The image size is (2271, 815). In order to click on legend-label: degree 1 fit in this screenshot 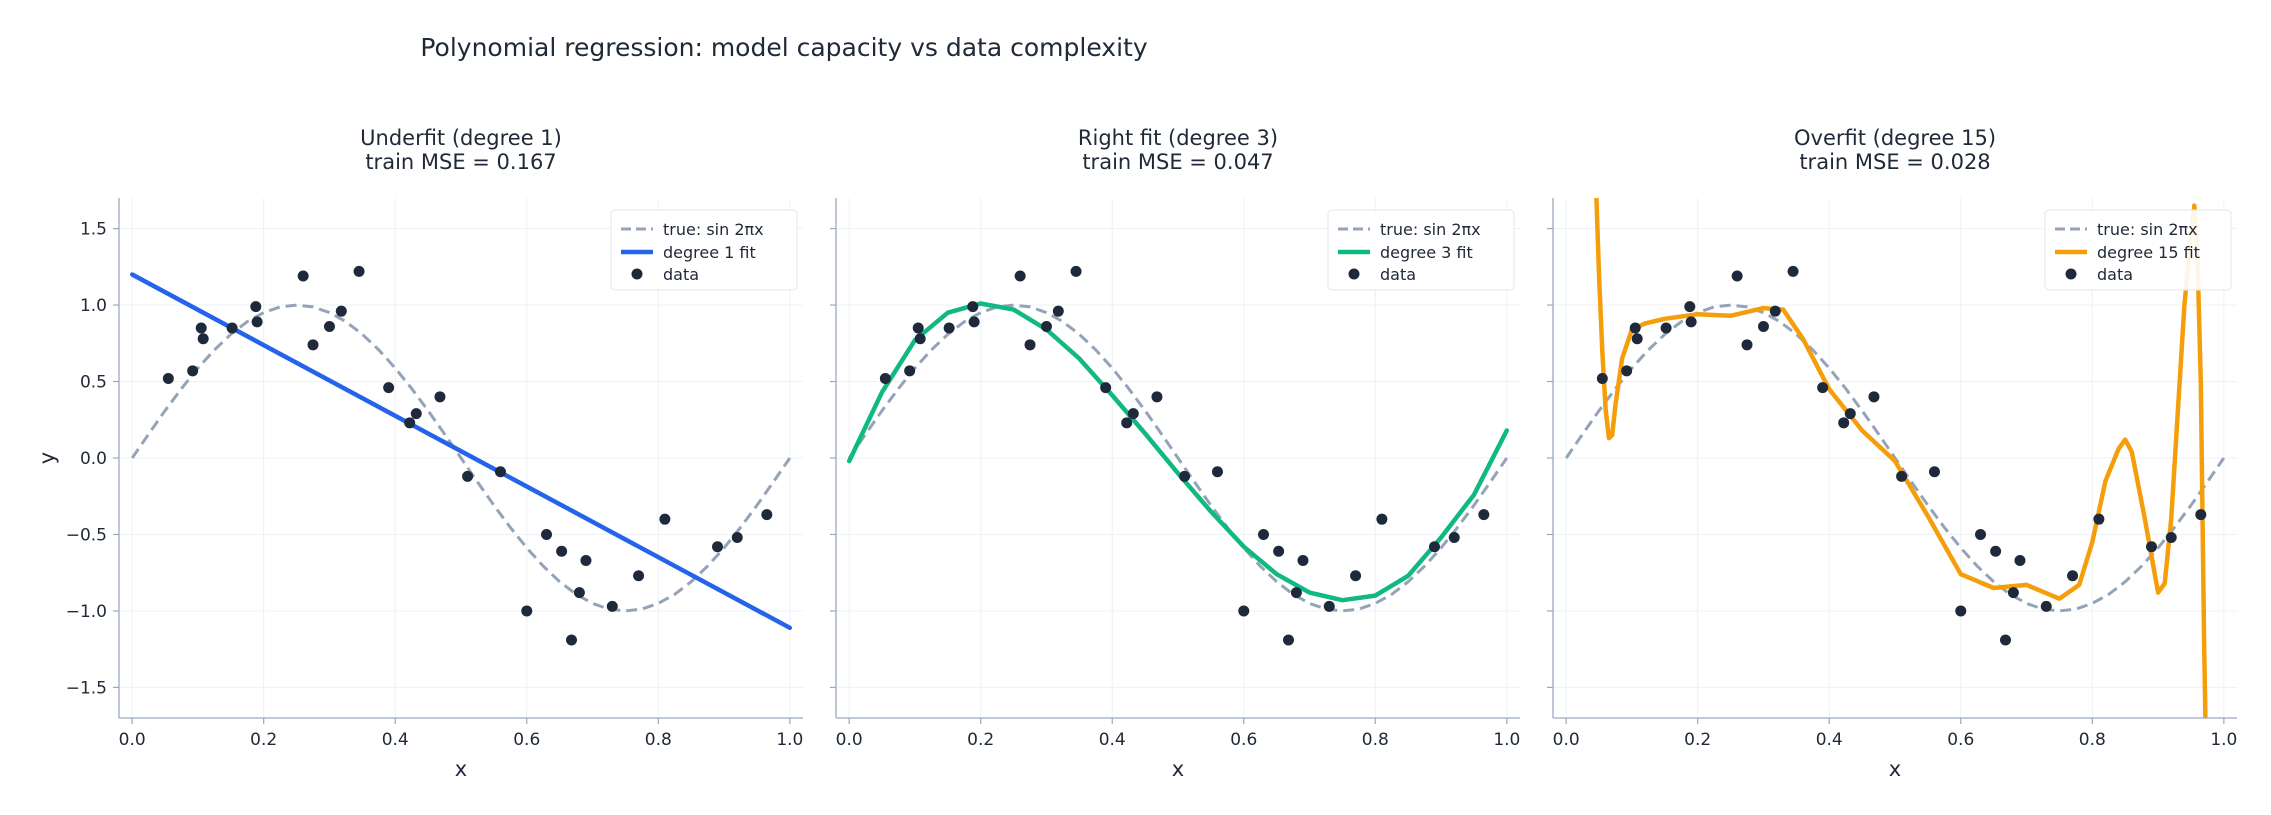, I will do `click(709, 252)`.